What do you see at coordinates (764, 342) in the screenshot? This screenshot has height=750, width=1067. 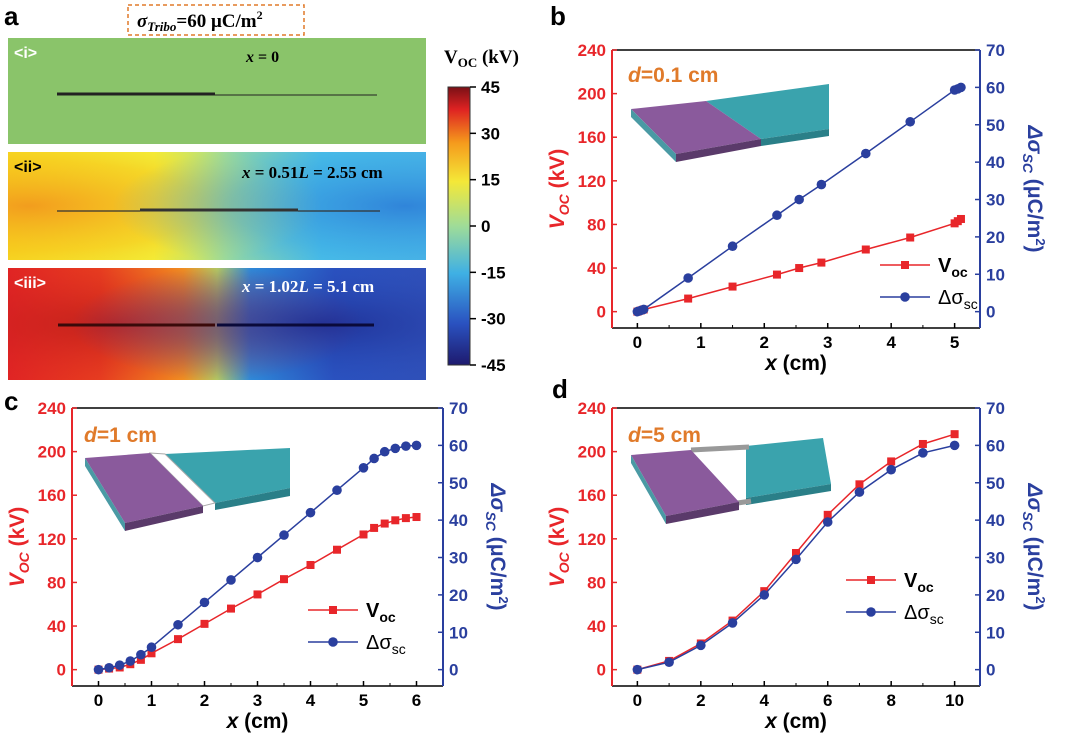 I see `x-tick-label: 2` at bounding box center [764, 342].